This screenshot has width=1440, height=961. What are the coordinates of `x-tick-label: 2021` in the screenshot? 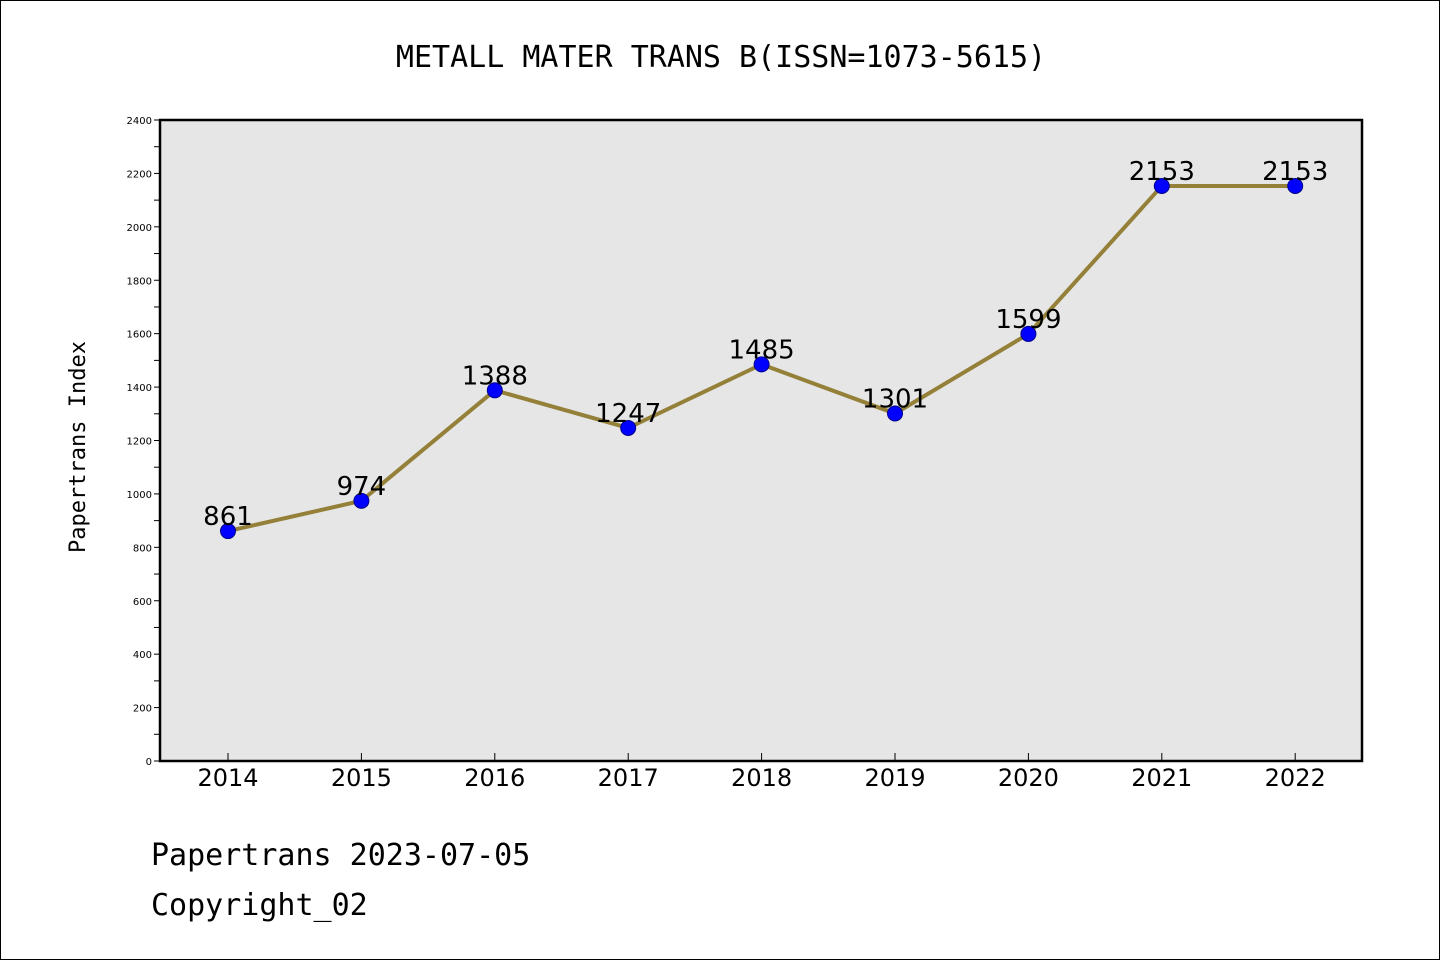 It's located at (1161, 778).